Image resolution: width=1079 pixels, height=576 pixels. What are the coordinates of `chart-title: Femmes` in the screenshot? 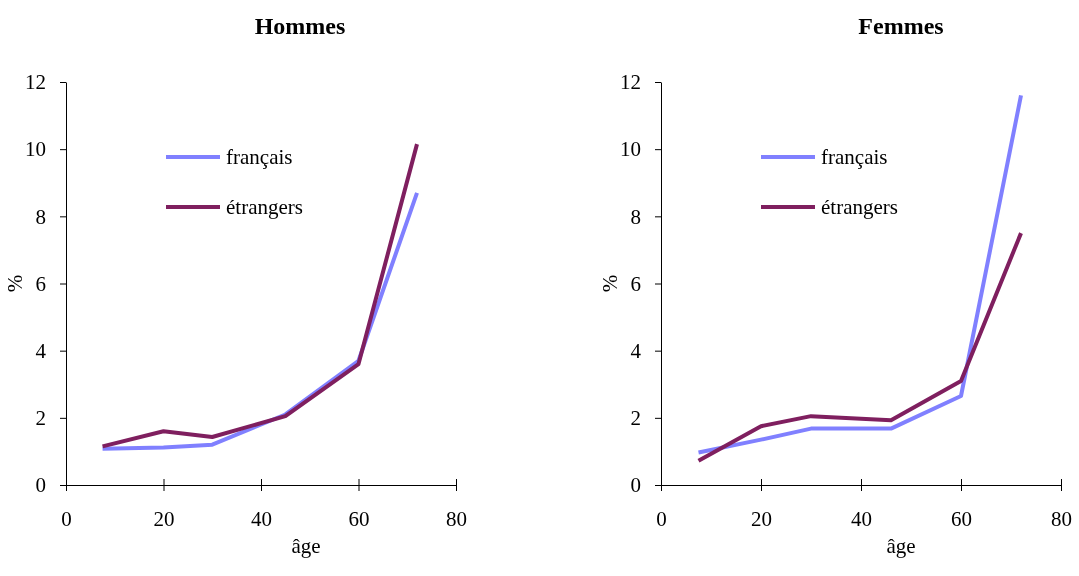 It's located at (901, 26).